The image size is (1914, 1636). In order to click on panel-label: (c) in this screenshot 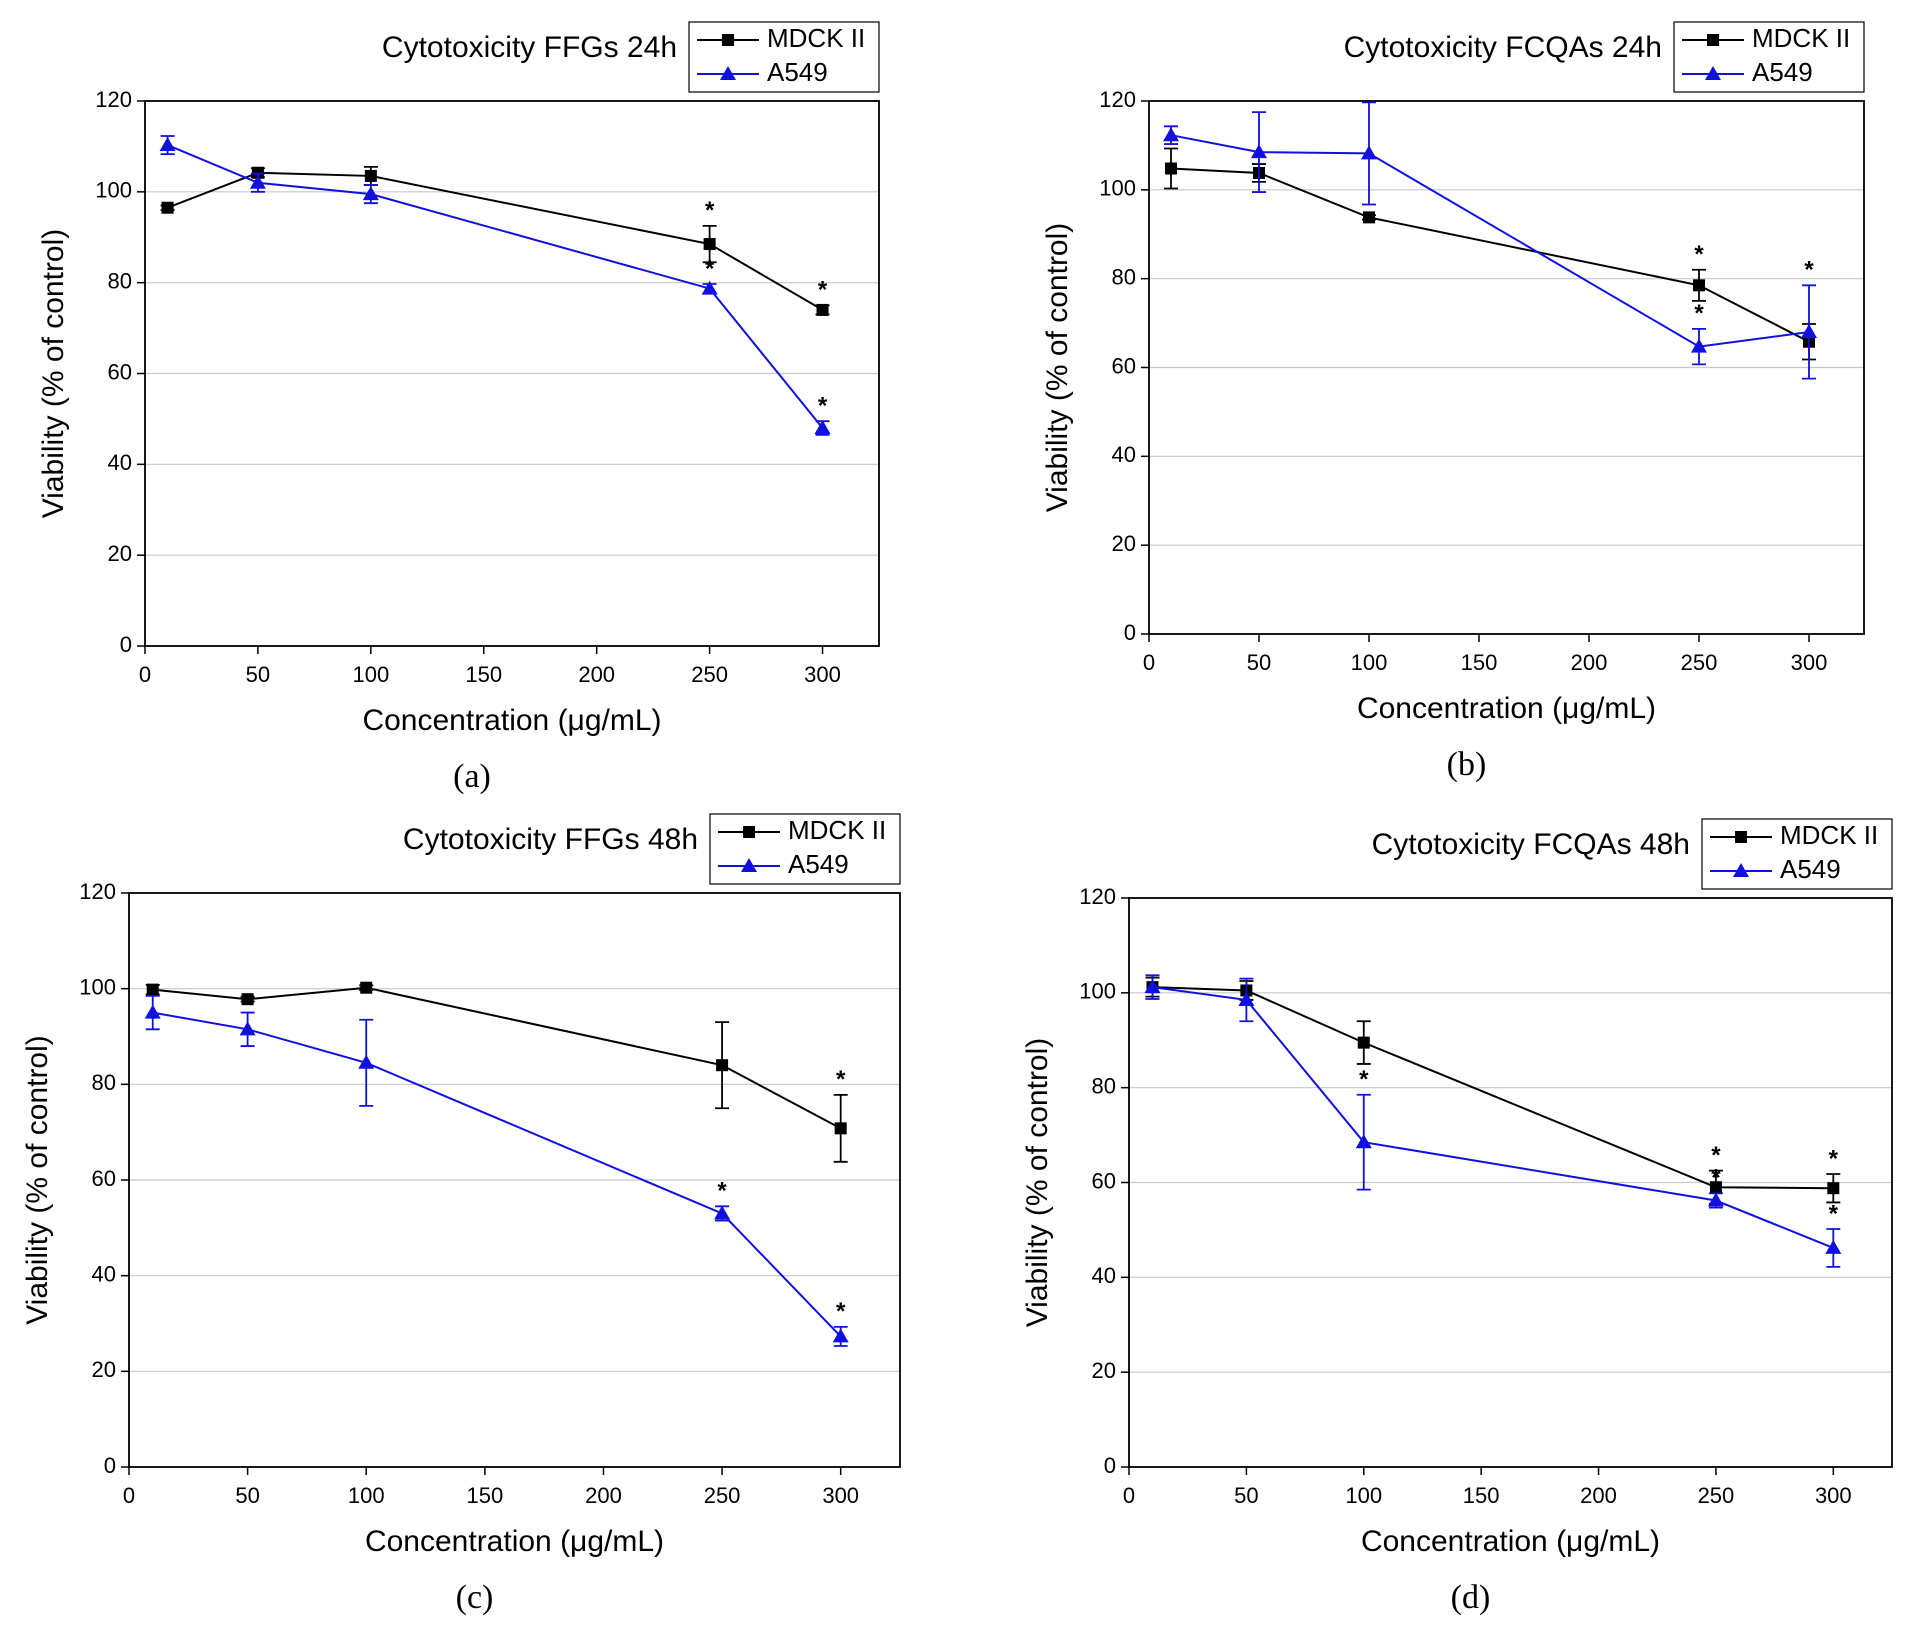, I will do `click(475, 1597)`.